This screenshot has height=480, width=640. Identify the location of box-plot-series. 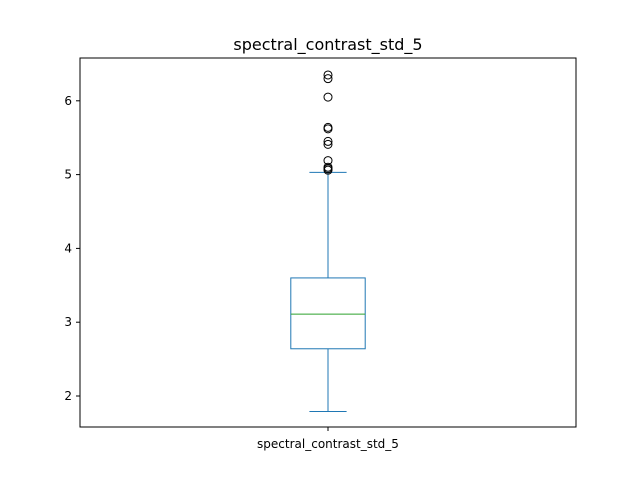
(328, 241).